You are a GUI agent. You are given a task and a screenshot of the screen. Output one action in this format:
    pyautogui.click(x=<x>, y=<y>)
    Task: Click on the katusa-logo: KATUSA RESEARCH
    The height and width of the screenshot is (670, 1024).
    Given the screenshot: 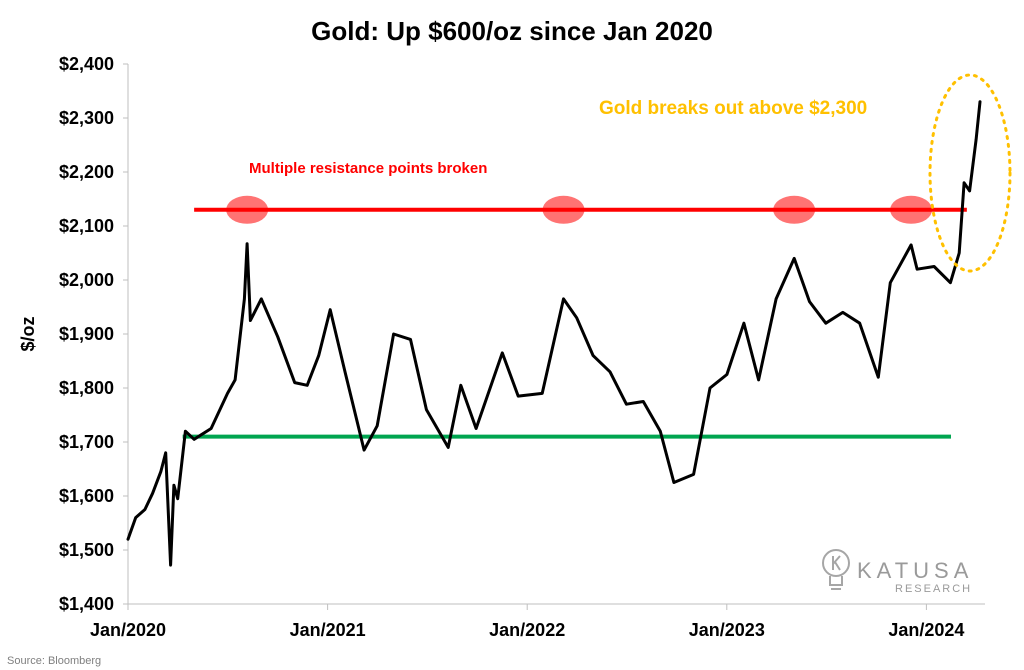 What is the action you would take?
    pyautogui.click(x=897, y=572)
    